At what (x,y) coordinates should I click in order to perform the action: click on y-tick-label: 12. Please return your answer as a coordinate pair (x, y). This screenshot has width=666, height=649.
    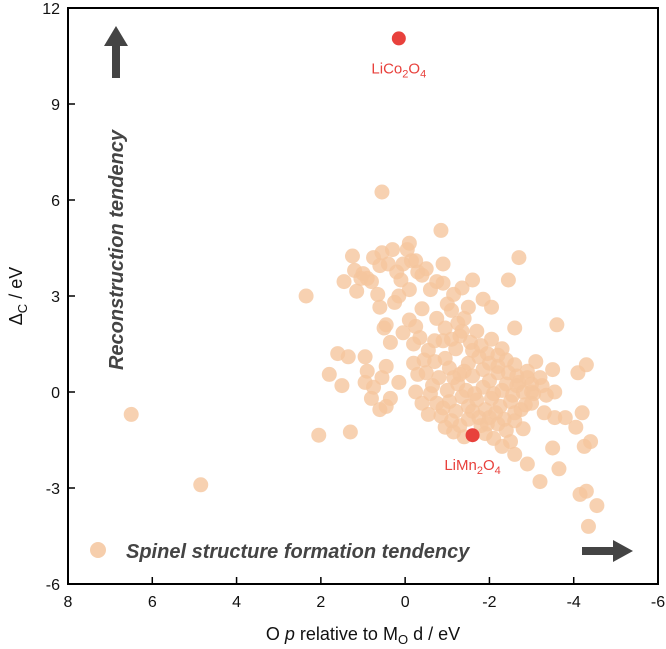
    Looking at the image, I should click on (51, 9).